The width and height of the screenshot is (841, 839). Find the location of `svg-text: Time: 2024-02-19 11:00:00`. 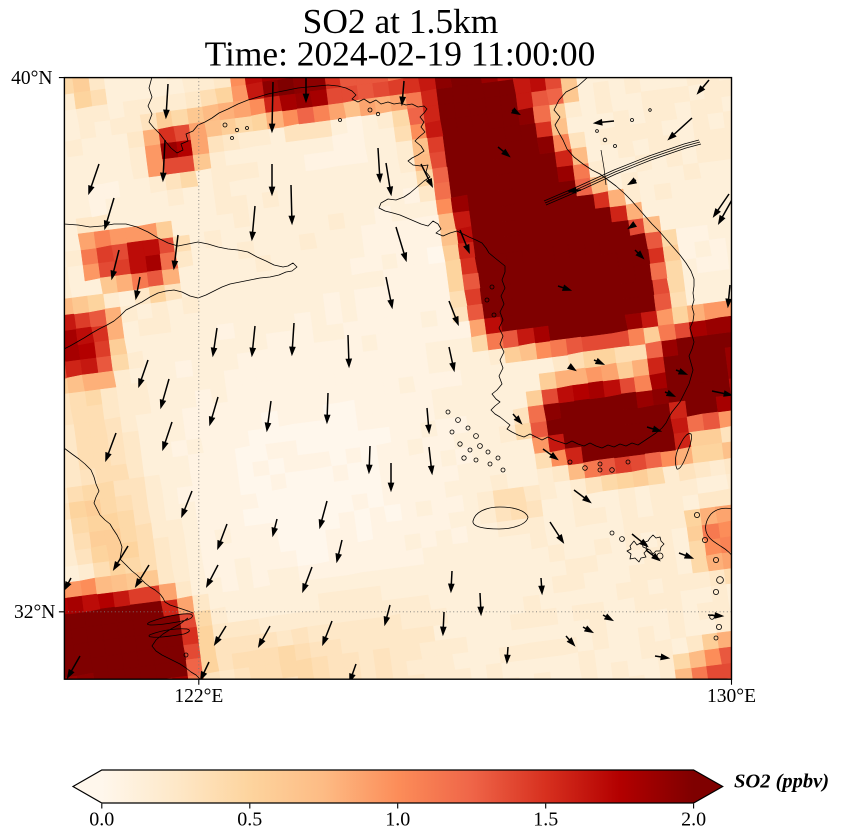

svg-text: Time: 2024-02-19 11:00:00 is located at coordinates (400, 53).